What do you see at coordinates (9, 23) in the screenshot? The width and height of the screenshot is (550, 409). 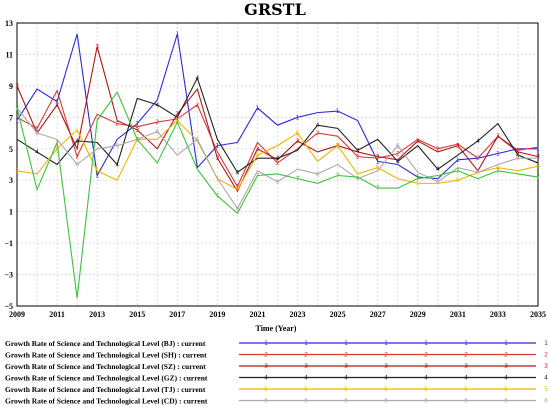 I see `y-tick-label: 13` at bounding box center [9, 23].